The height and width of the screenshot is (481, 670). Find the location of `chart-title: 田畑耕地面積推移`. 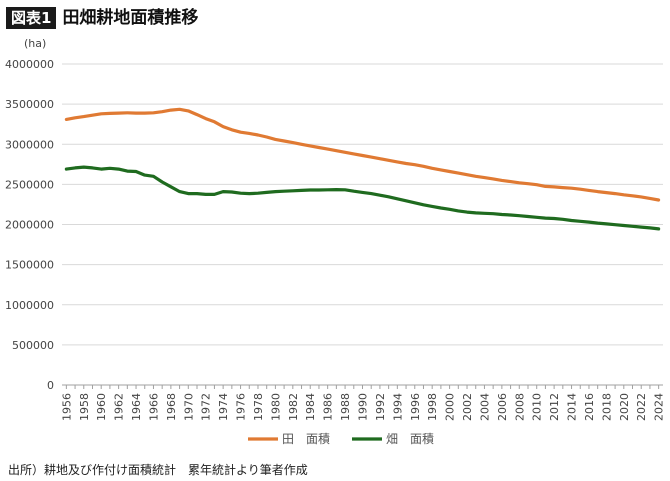

chart-title: 田畑耕地面積推移 is located at coordinates (130, 18).